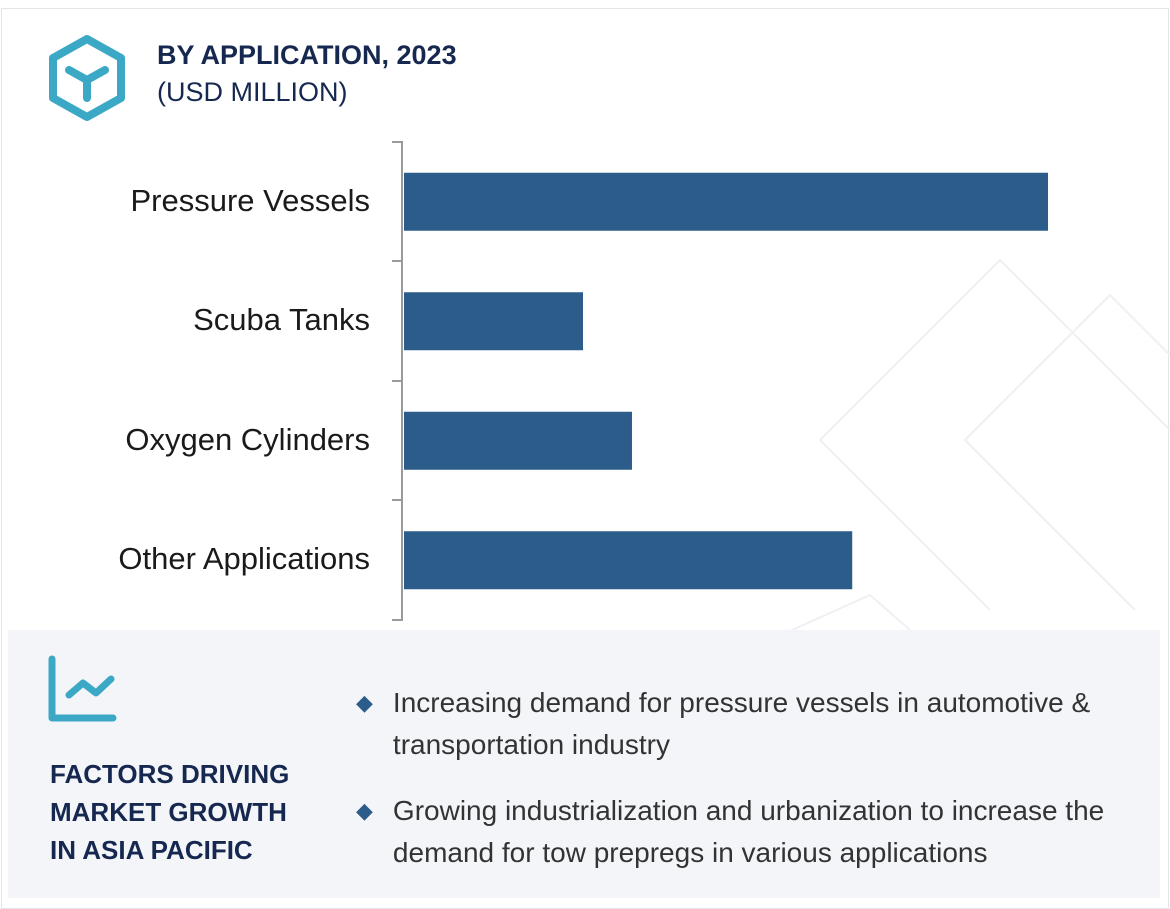 The width and height of the screenshot is (1170, 909). Describe the element at coordinates (87, 78) in the screenshot. I see `hexagon-y-icon` at that location.